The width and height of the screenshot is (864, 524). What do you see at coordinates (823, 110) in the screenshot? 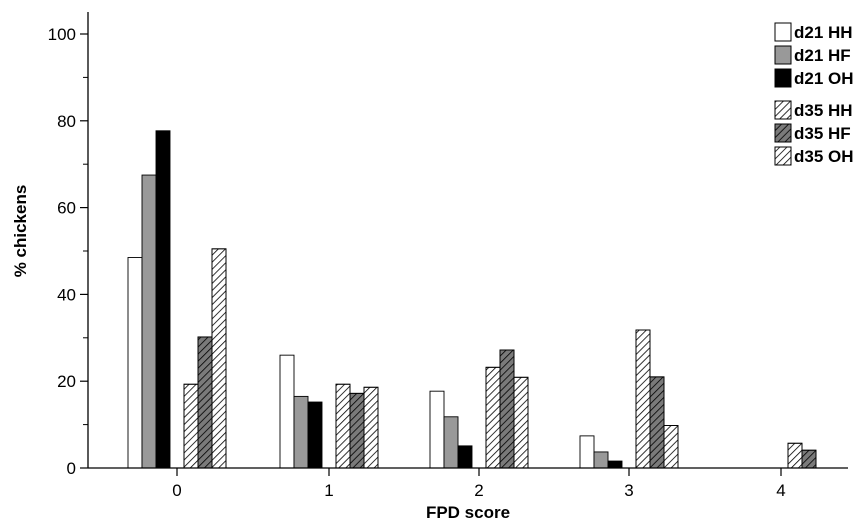
I see `legend-label: d35 HH` at bounding box center [823, 110].